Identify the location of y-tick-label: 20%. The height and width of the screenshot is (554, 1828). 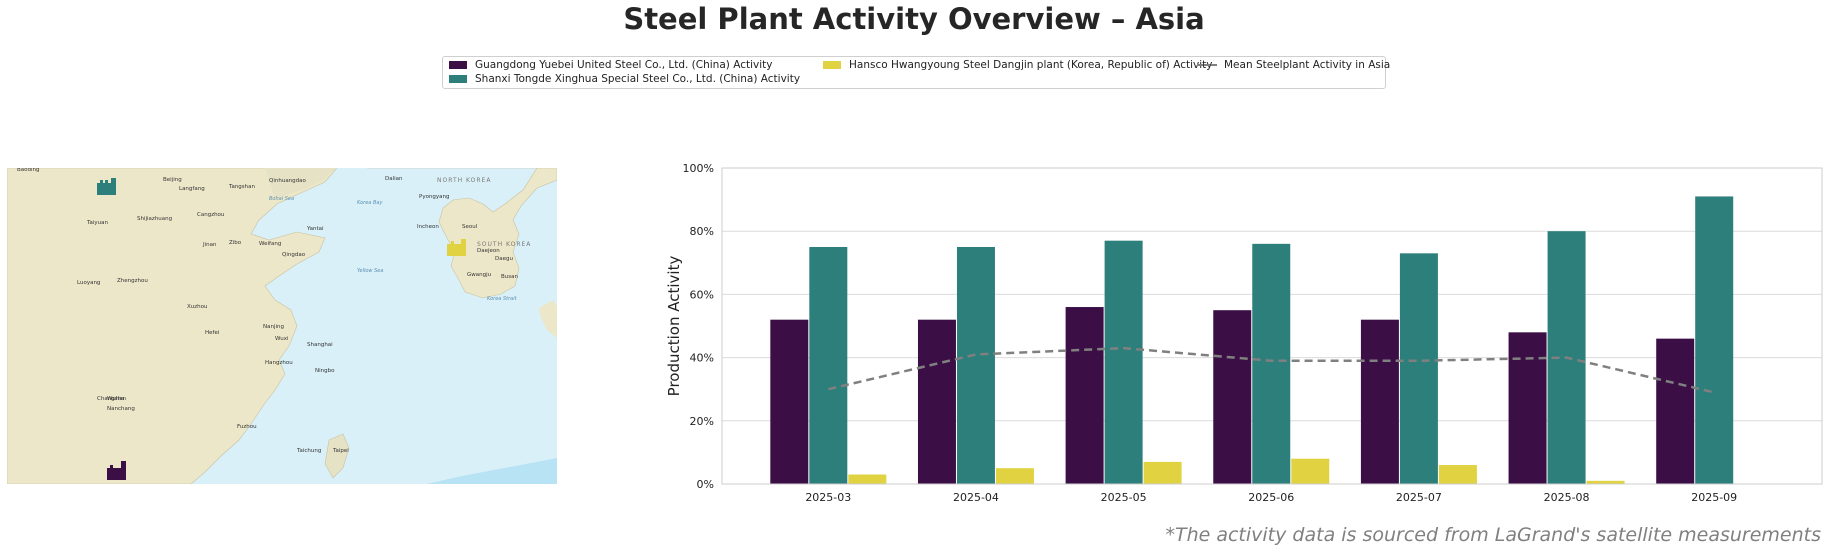
(702, 421).